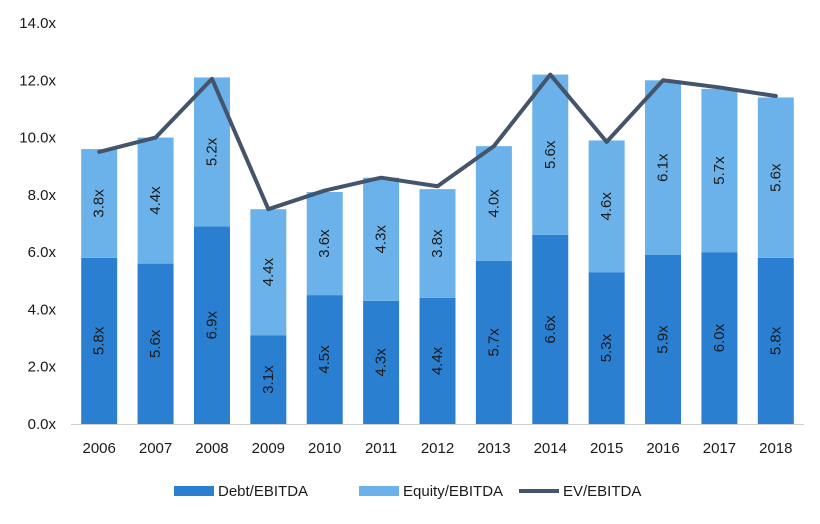 This screenshot has height=524, width=820. What do you see at coordinates (37, 224) in the screenshot?
I see `y-axis: 0.0x 2.0x 4.0x 6.0x 8.0x 10.0x 12.0x 14.0x` at bounding box center [37, 224].